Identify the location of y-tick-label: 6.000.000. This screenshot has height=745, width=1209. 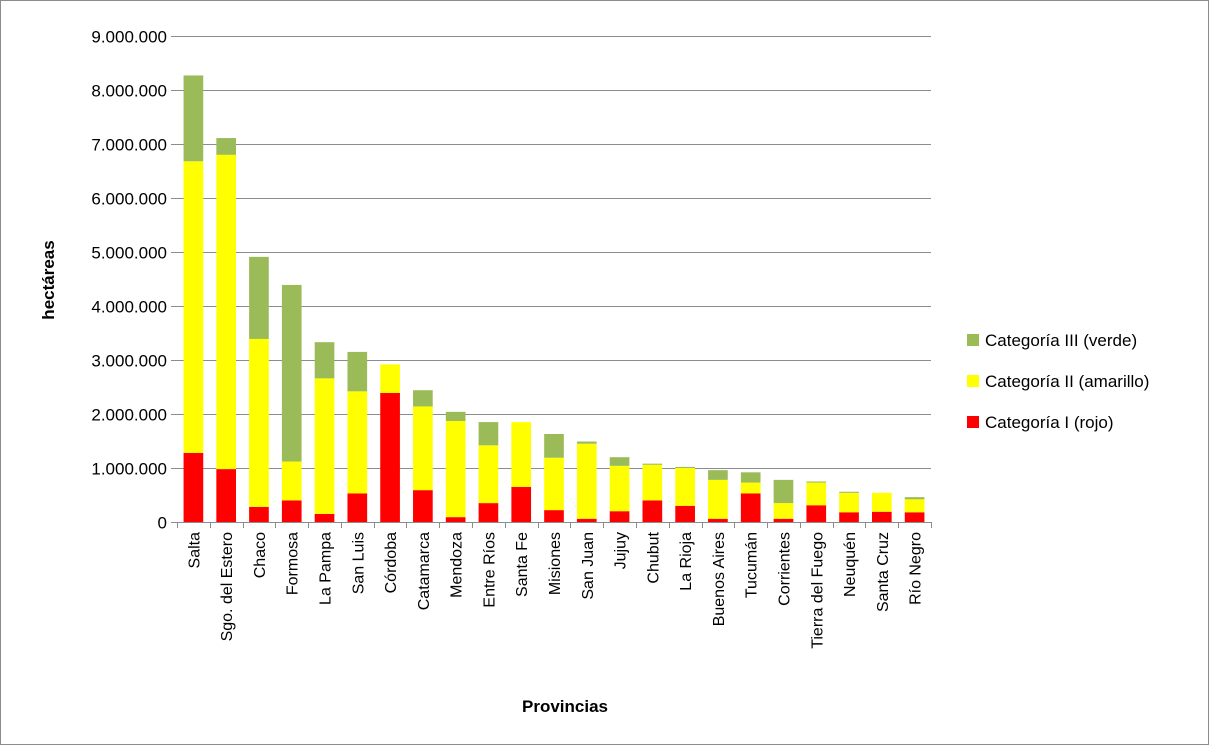
(129, 199).